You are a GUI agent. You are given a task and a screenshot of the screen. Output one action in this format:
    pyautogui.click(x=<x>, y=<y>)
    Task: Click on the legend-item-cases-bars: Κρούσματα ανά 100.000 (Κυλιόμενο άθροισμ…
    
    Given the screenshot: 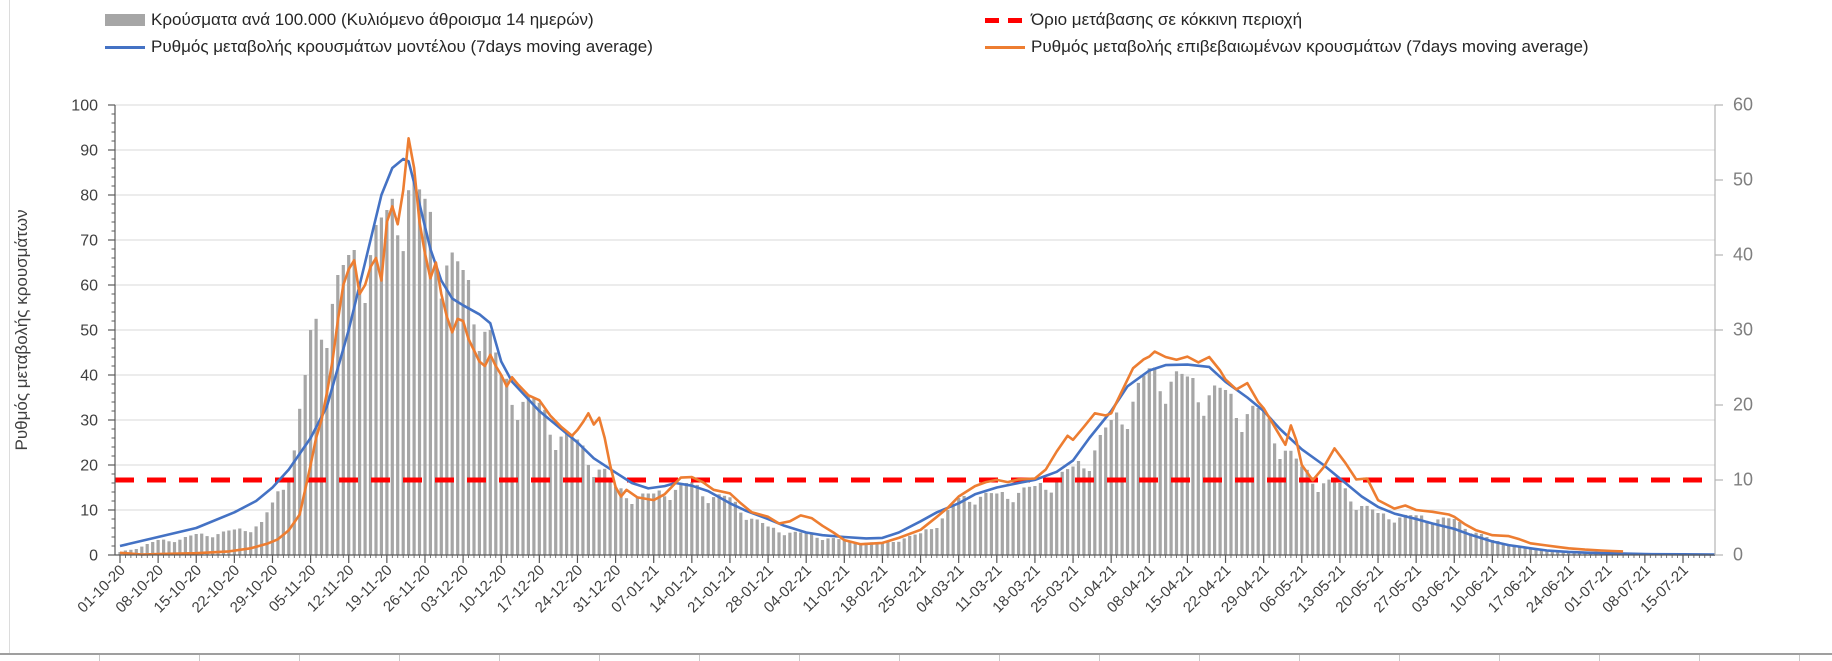 What is the action you would take?
    pyautogui.click(x=349, y=20)
    